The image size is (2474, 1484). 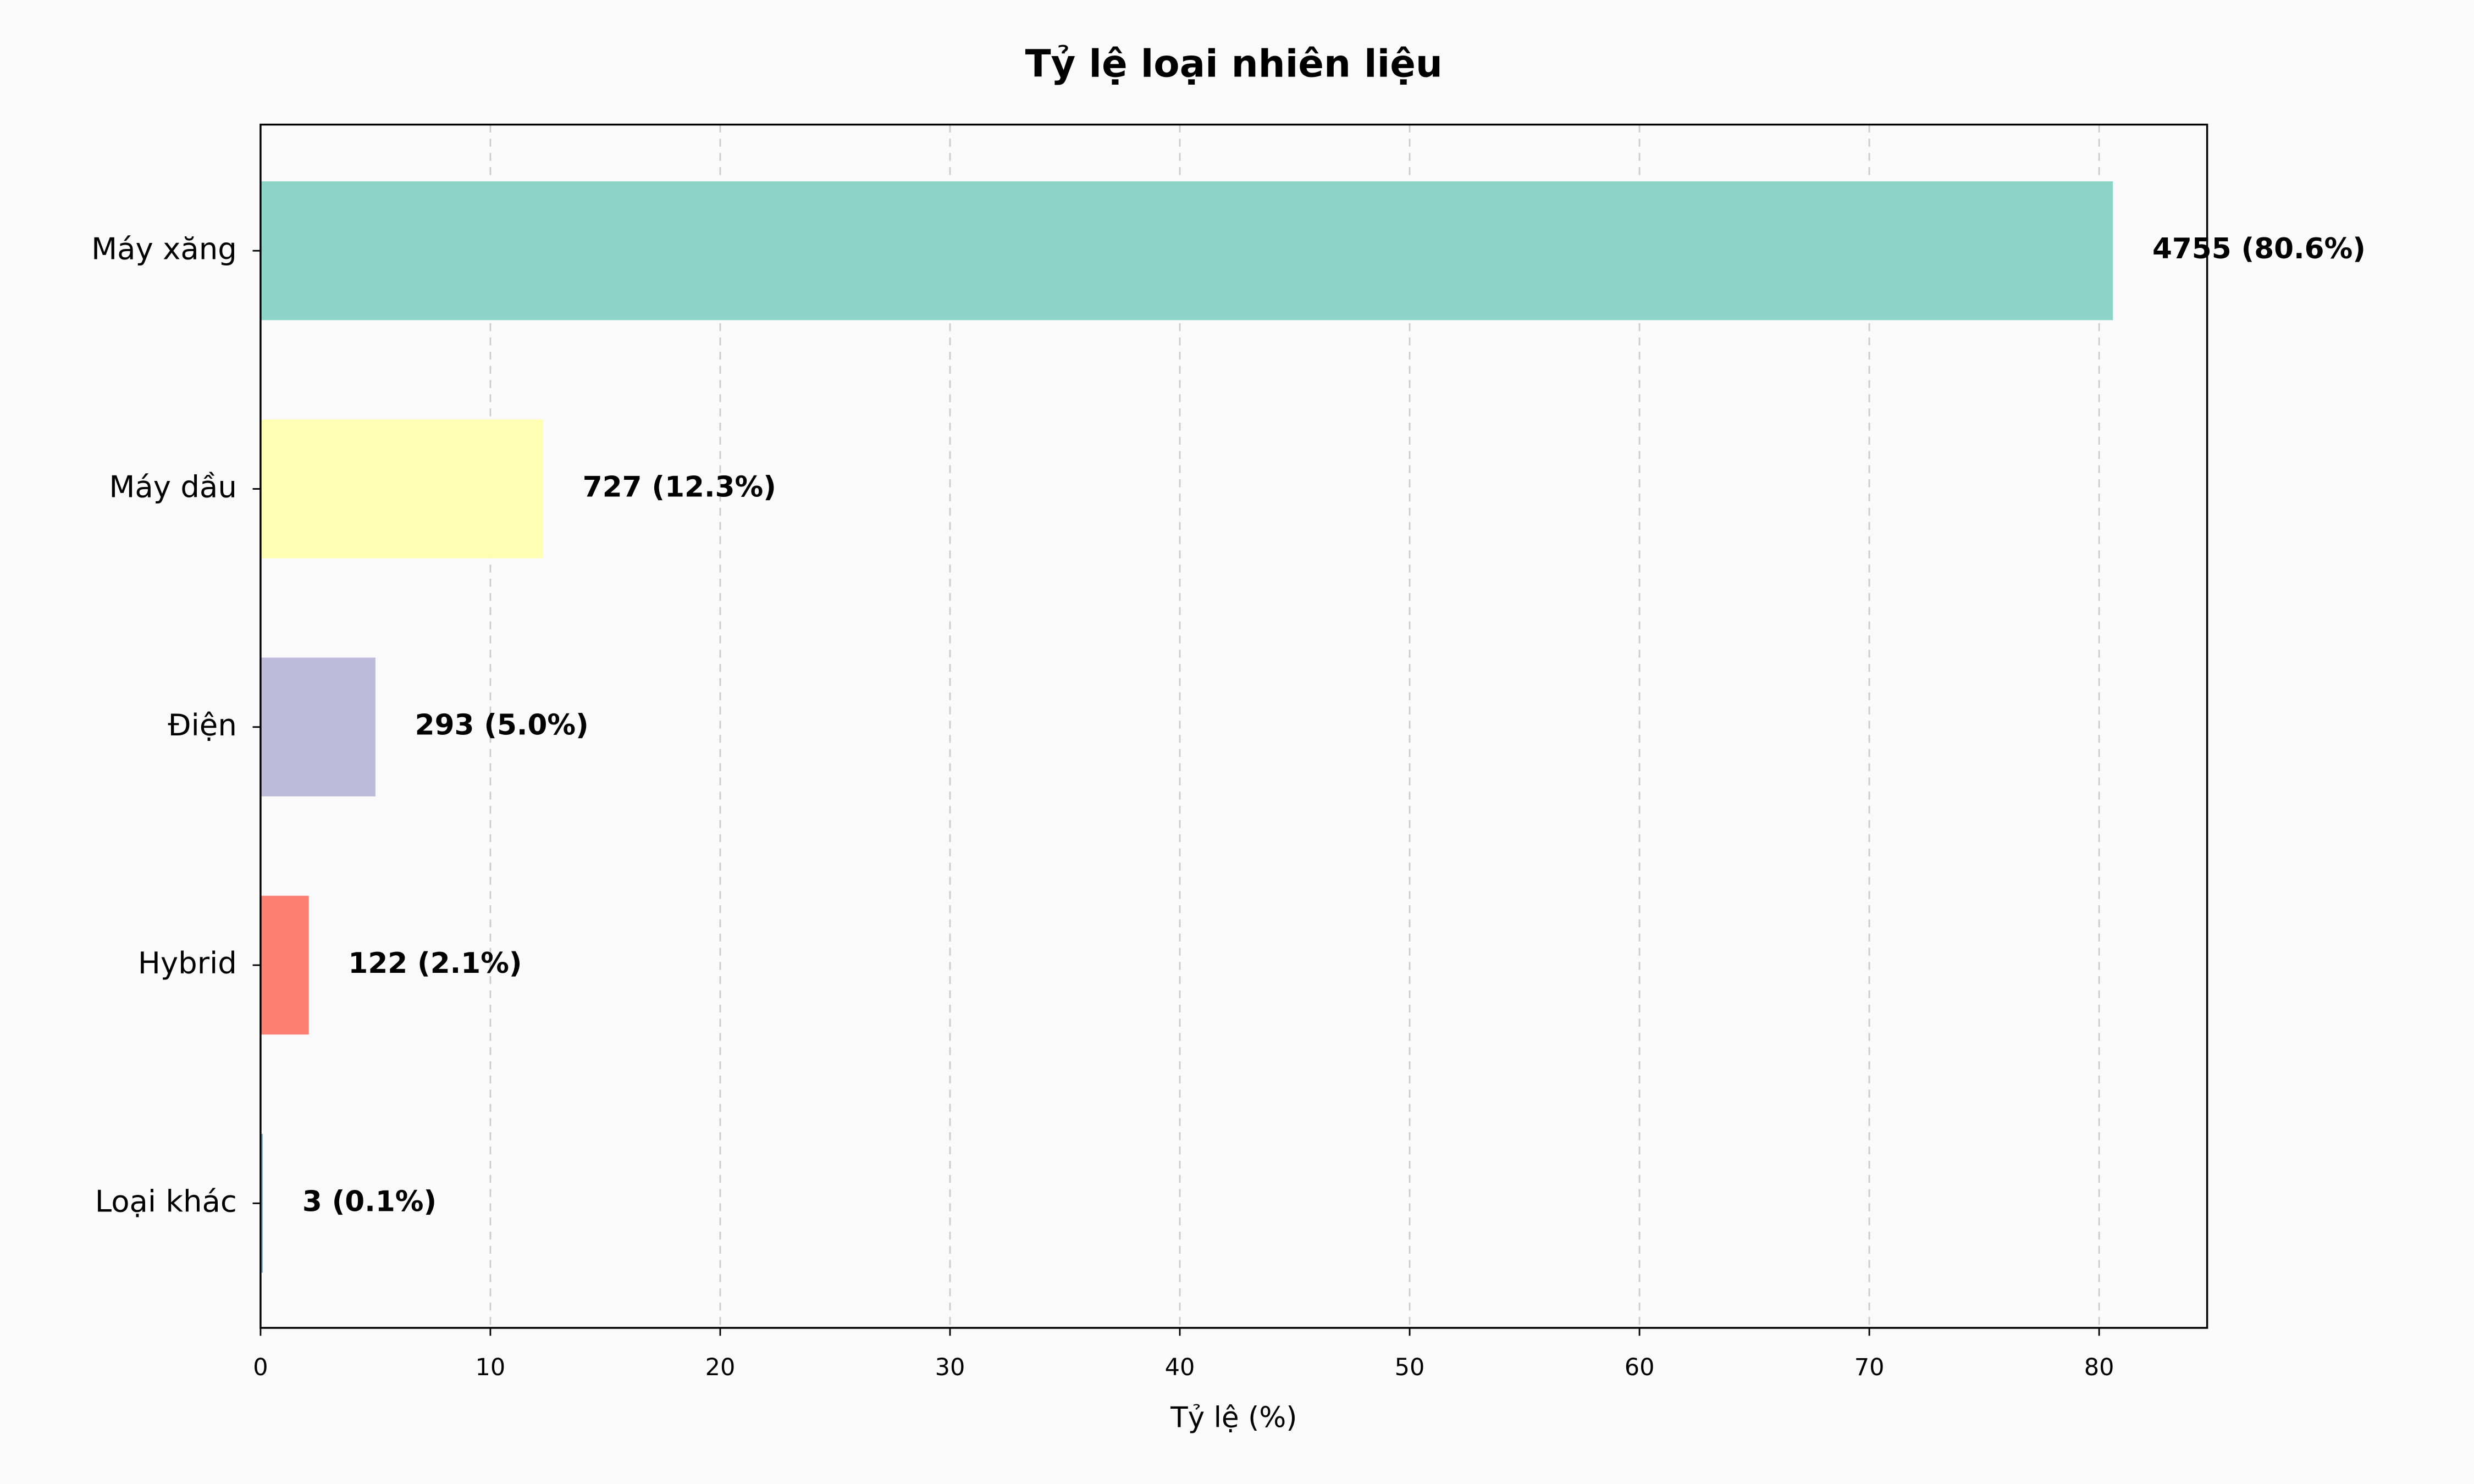 What do you see at coordinates (173, 487) in the screenshot?
I see `y-tick-label: Máy dầu` at bounding box center [173, 487].